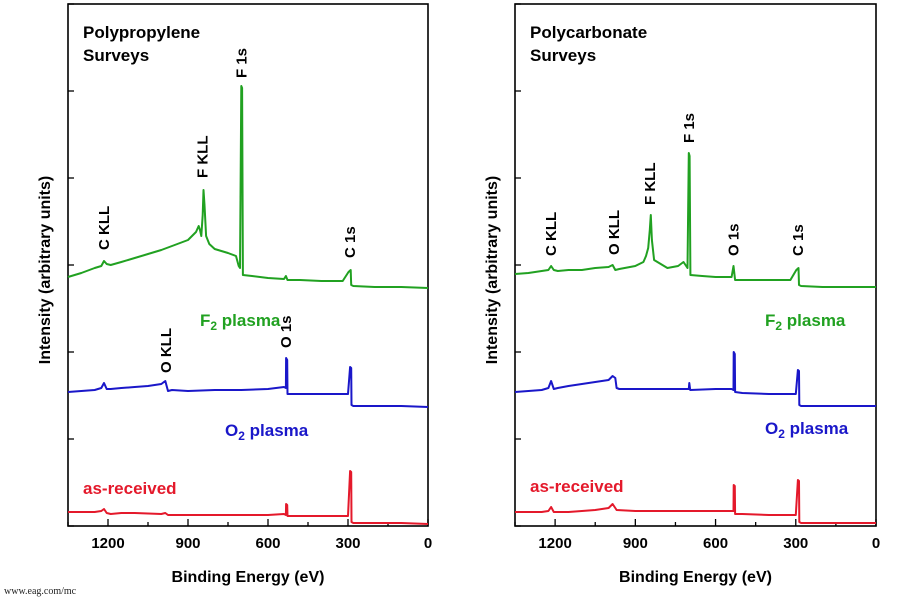 This screenshot has width=900, height=600. I want to click on footer-url: www.eag.com/mc, so click(40, 591).